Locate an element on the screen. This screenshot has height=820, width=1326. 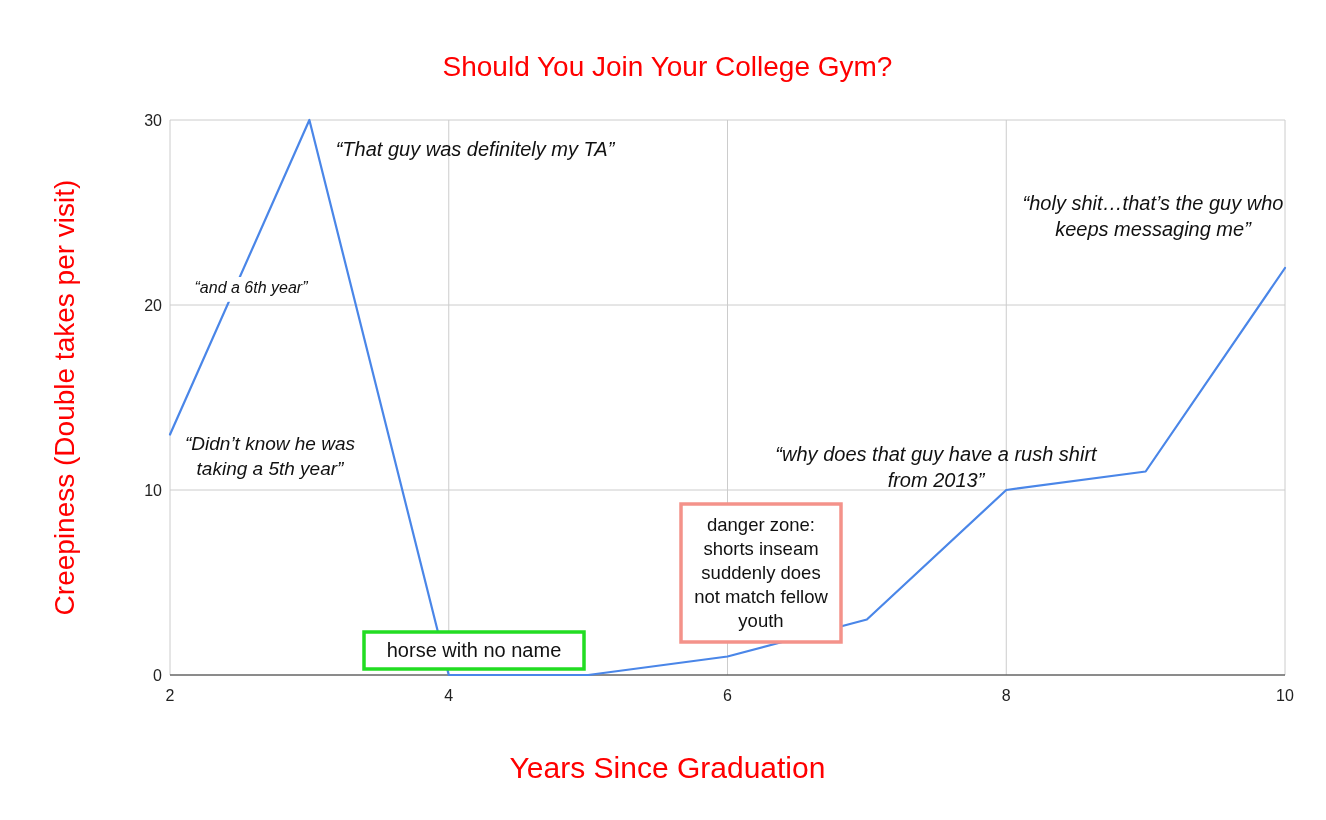
annotation: “why does that guy have a rush shirt from 2013” is located at coordinates (937, 467).